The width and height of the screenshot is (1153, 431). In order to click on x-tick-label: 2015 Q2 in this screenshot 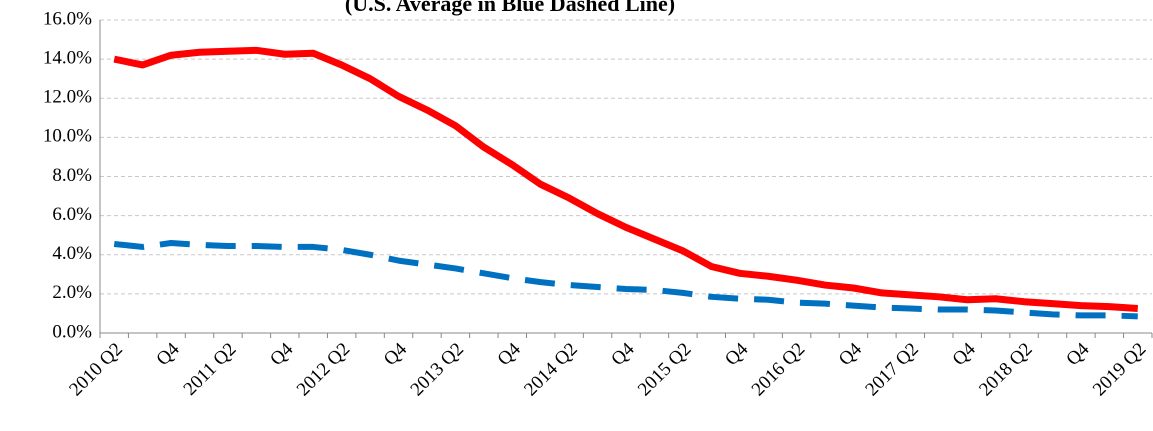, I will do `click(665, 370)`.